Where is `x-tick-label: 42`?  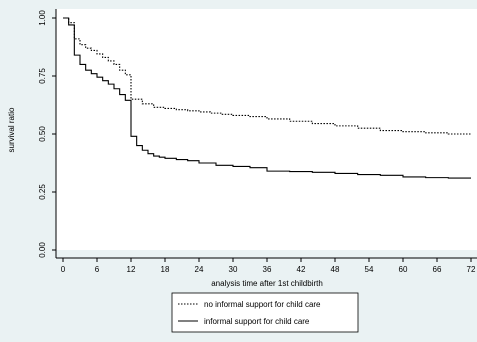
x-tick-label: 42 is located at coordinates (301, 269).